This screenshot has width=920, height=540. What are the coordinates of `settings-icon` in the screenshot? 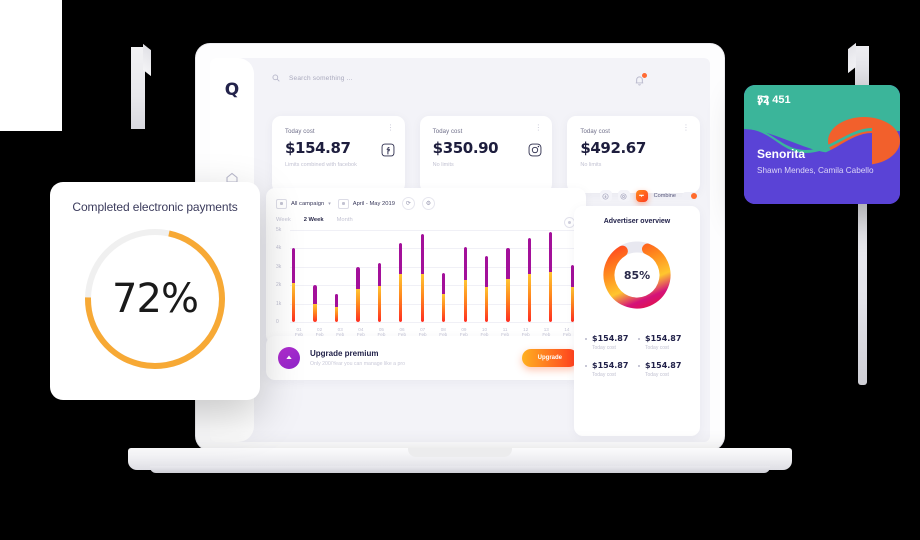 It's located at (623, 196).